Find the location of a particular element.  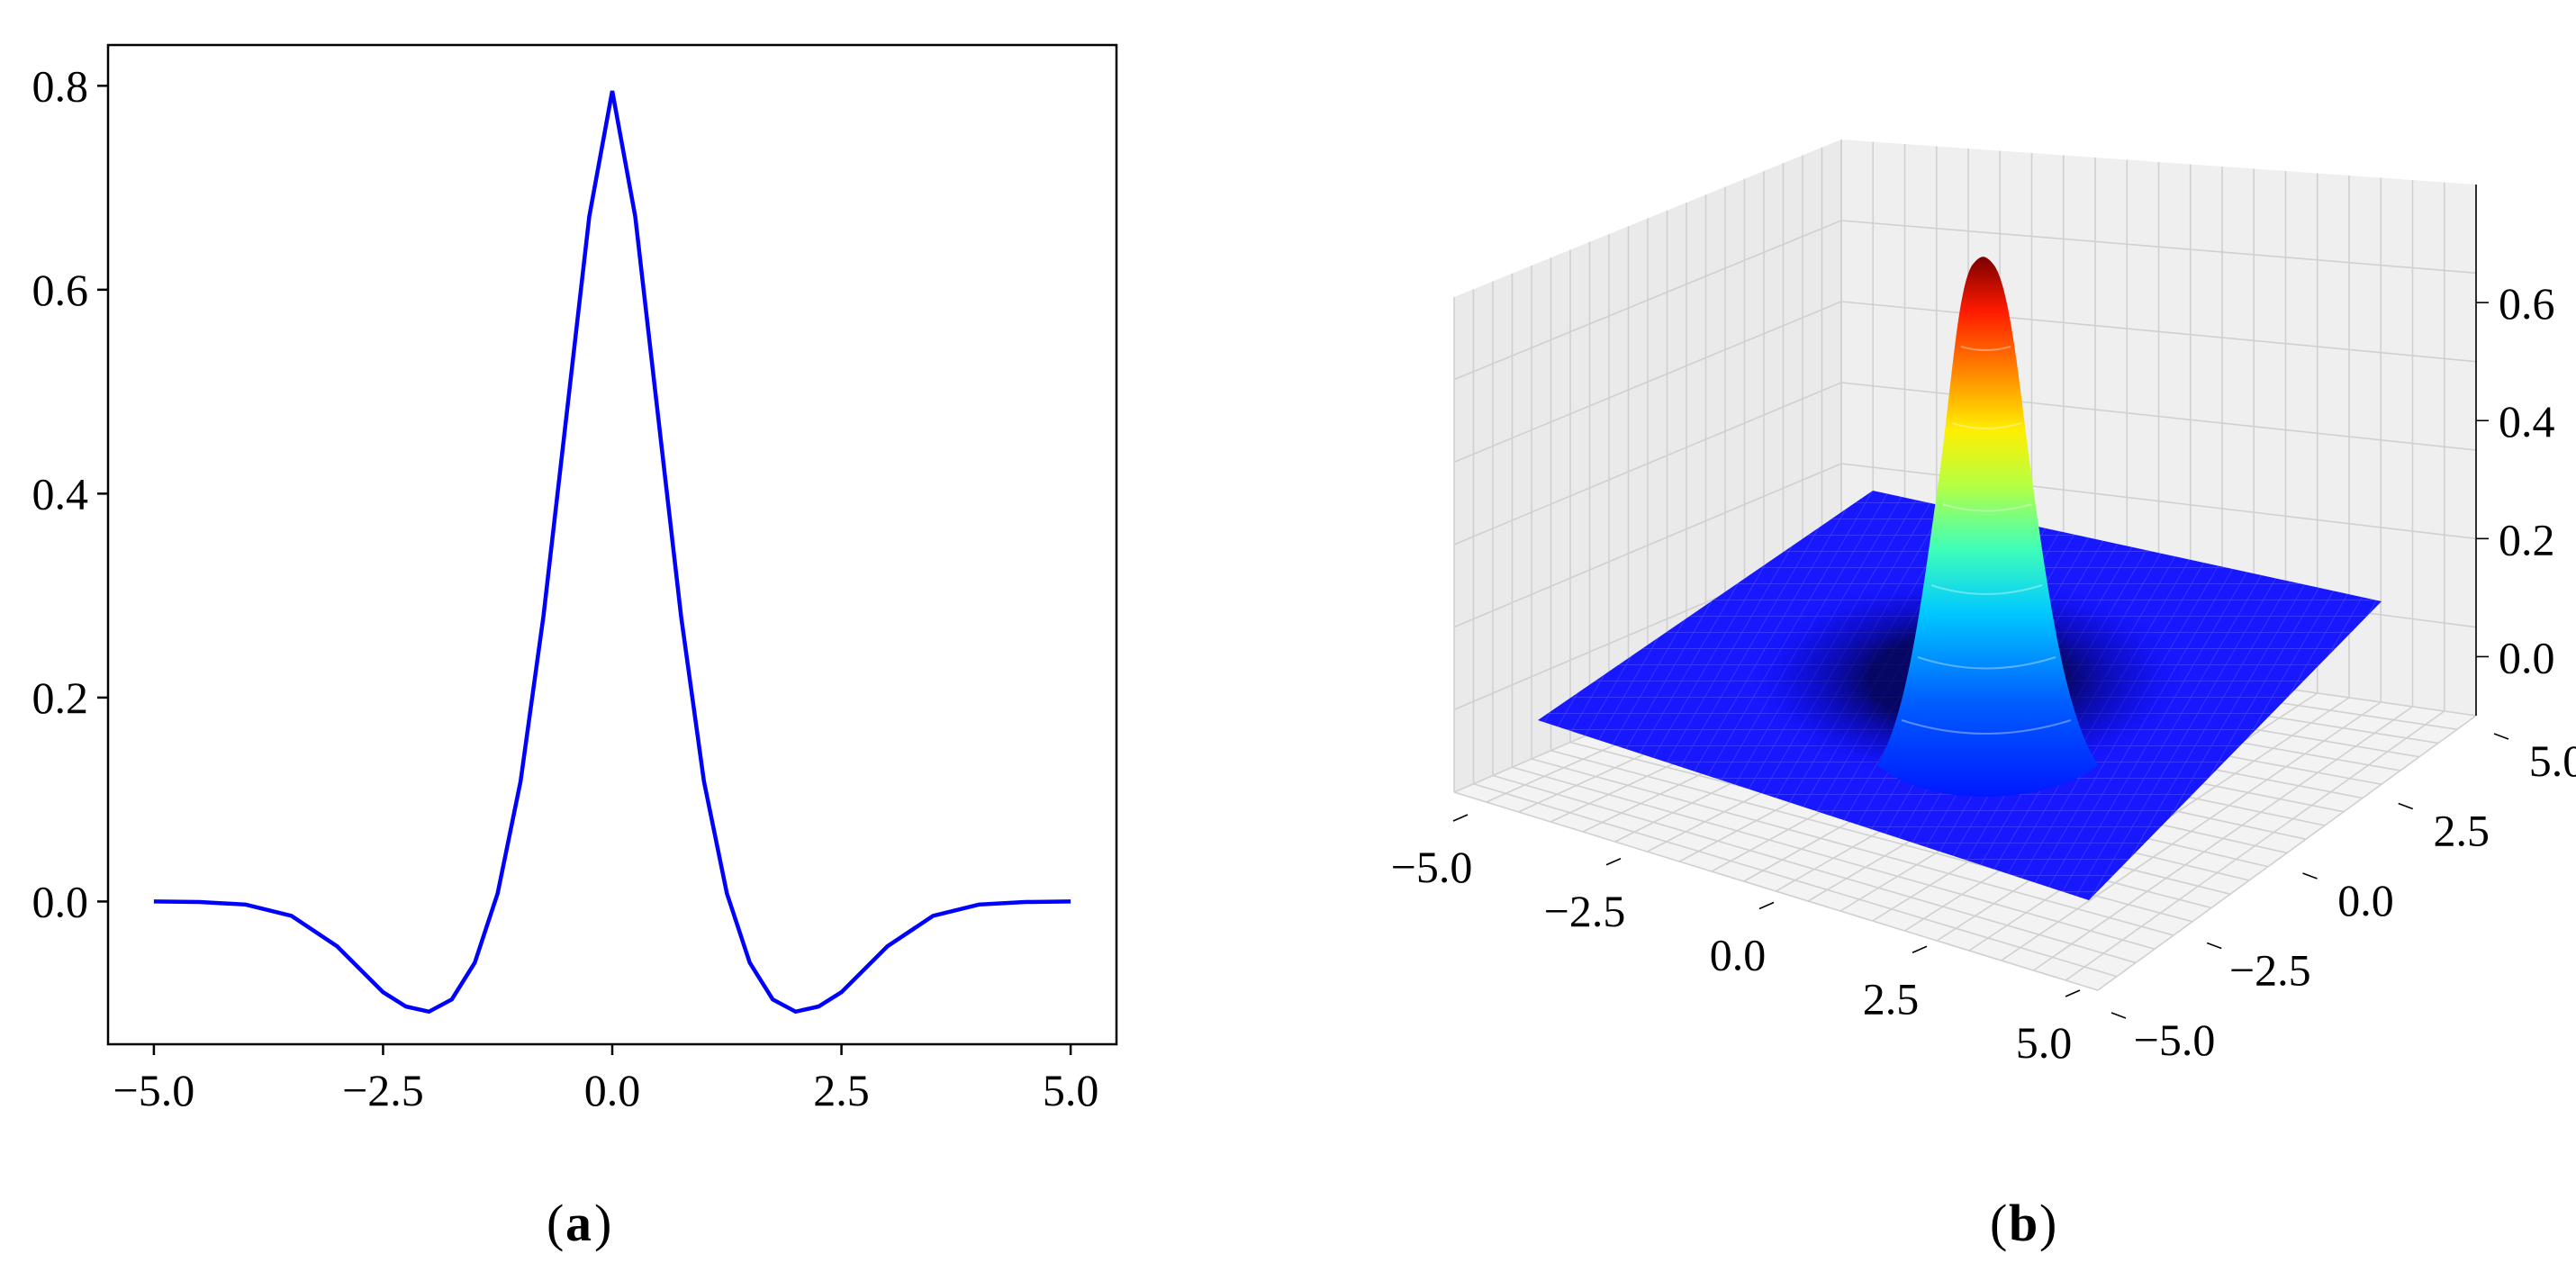

caption-b-label: b is located at coordinates (2023, 1223).